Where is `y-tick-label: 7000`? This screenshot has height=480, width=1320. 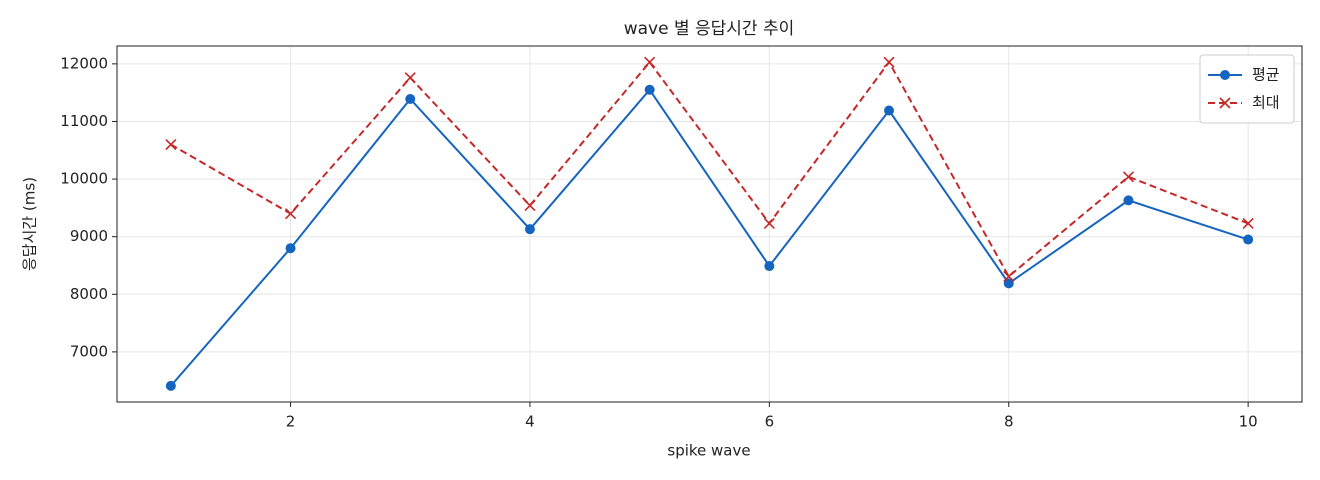 y-tick-label: 7000 is located at coordinates (89, 351).